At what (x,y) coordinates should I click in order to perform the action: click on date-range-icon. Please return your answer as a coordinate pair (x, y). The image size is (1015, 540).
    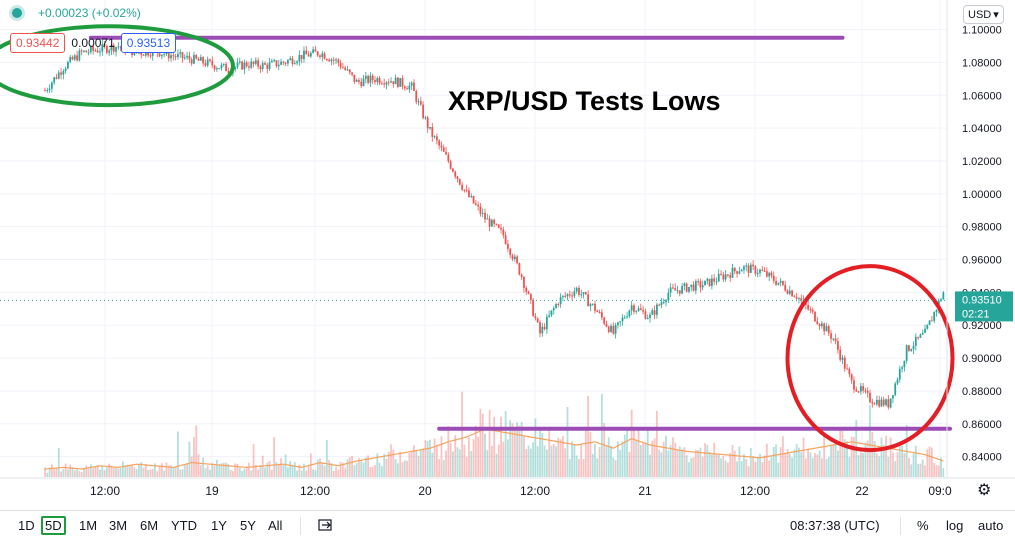
    Looking at the image, I should click on (326, 526).